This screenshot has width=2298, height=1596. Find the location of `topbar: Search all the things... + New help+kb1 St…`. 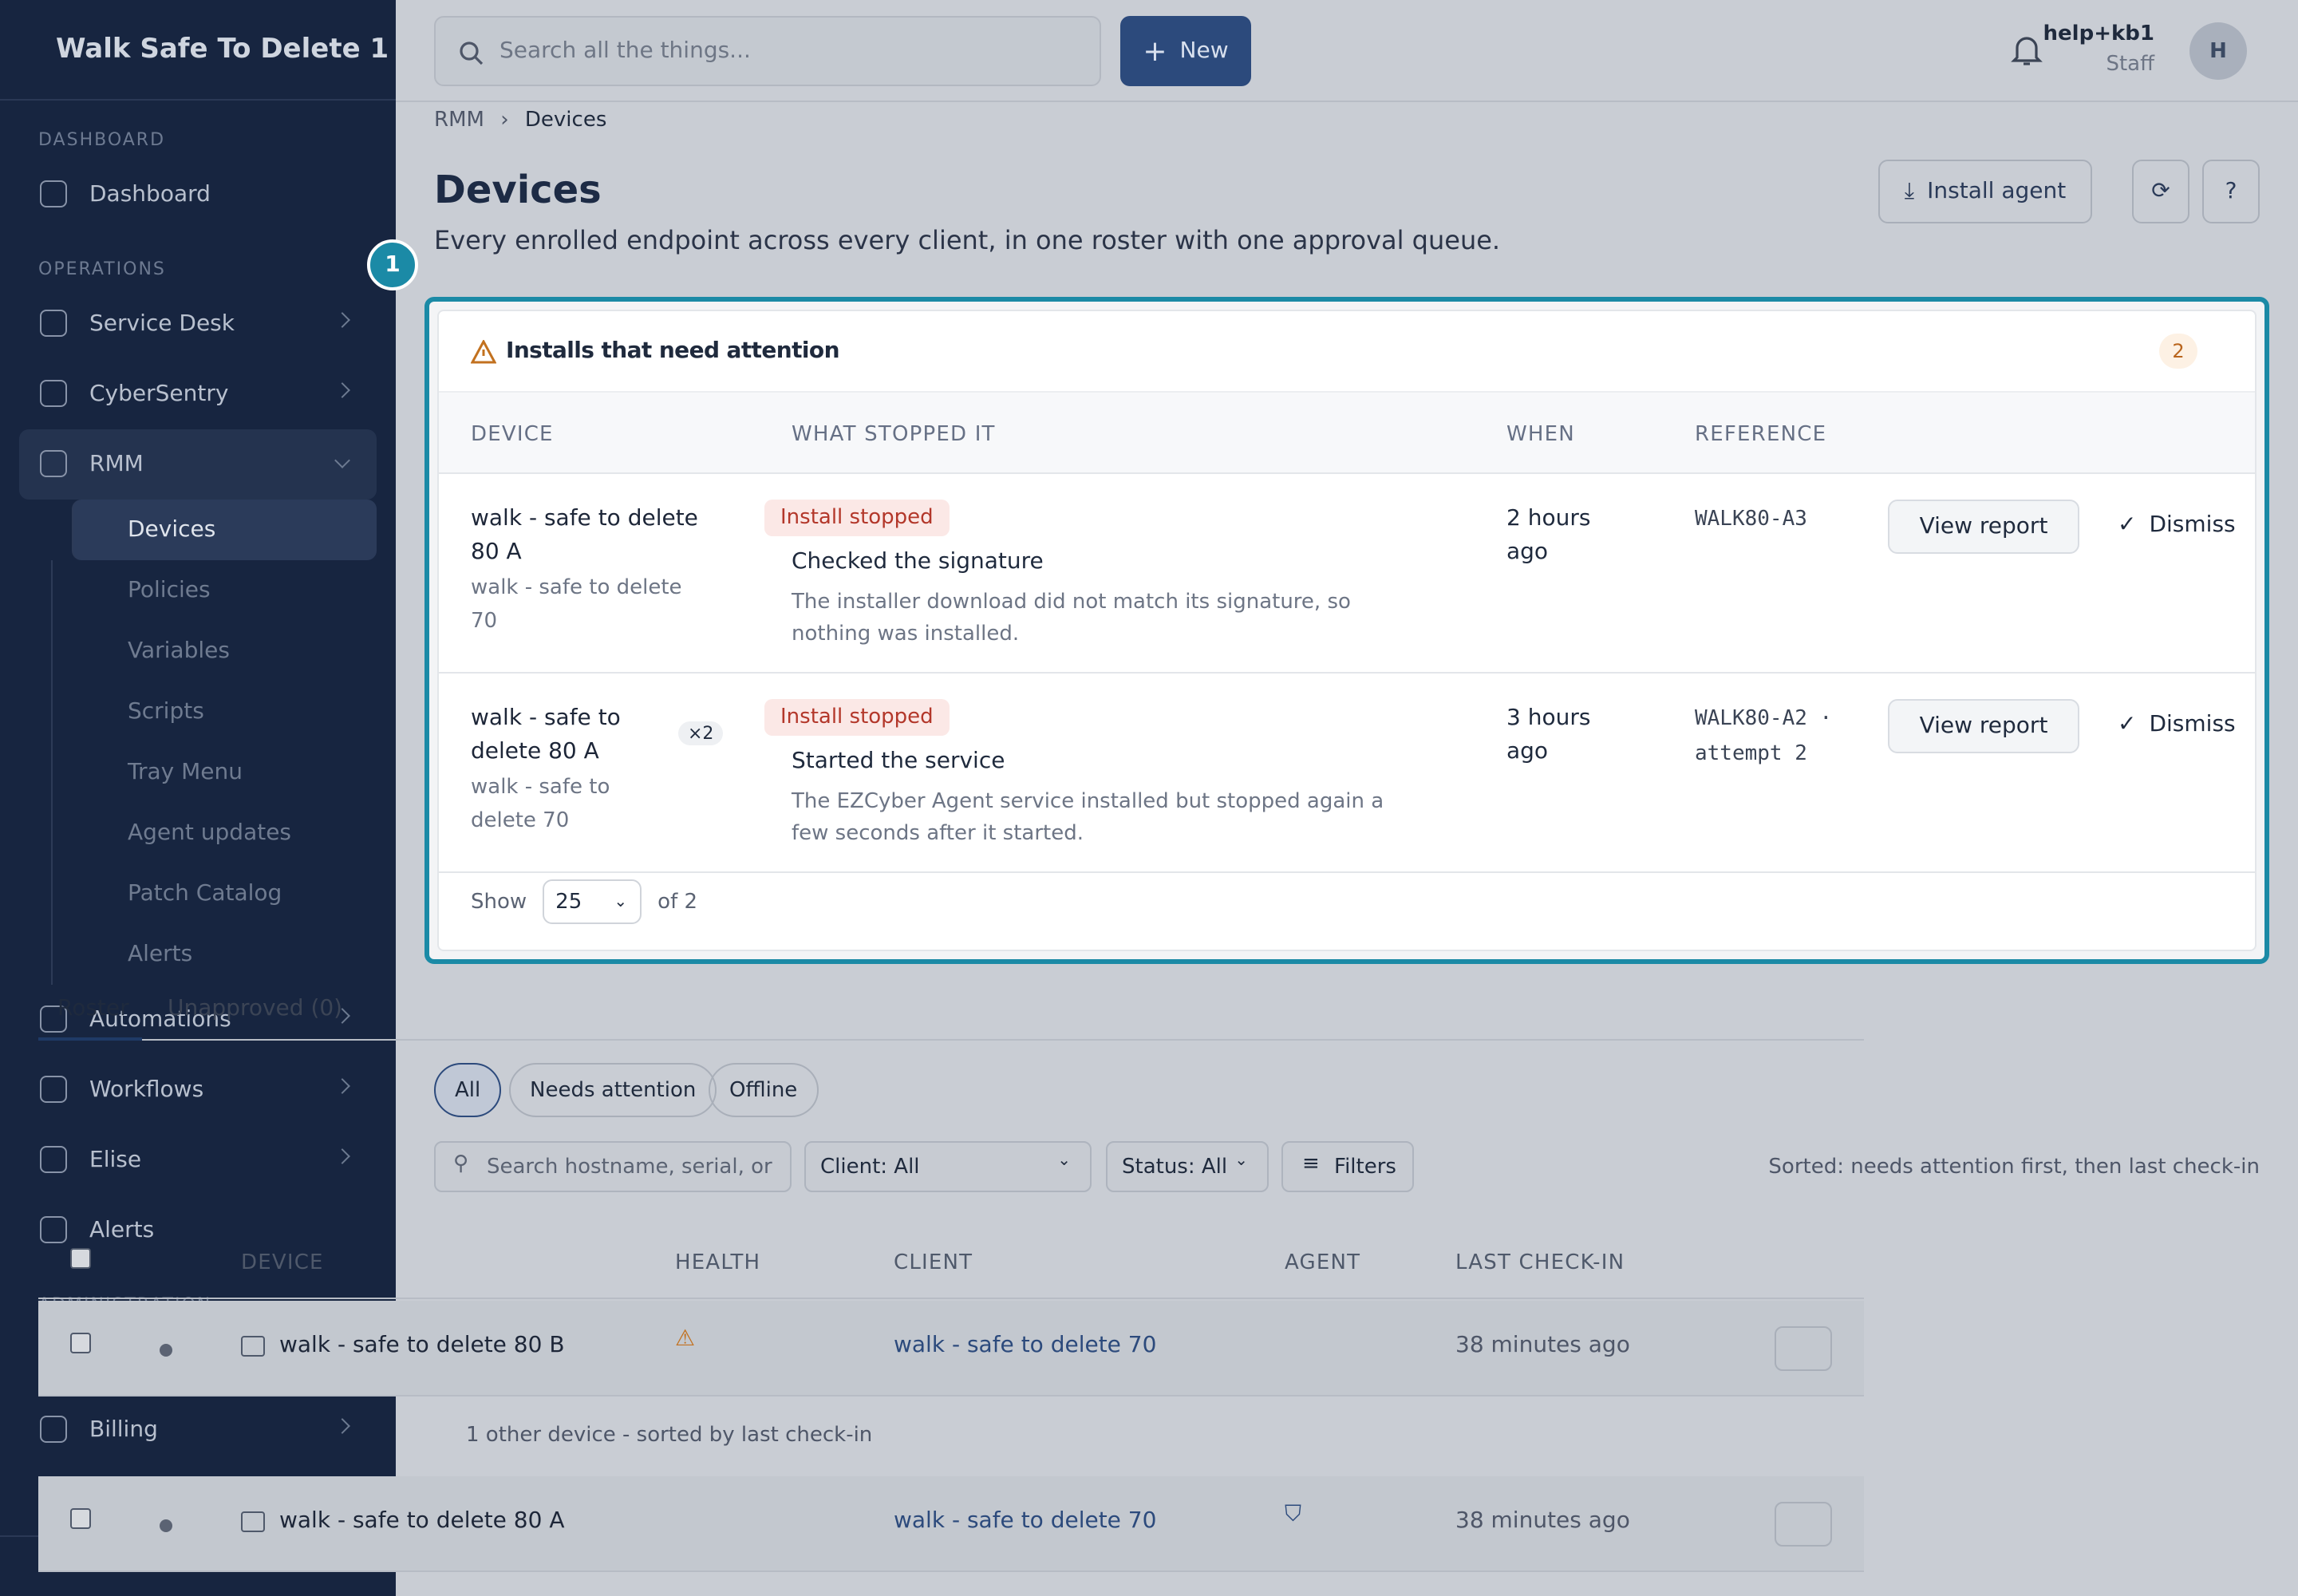

topbar: Search all the things... + New help+kb1 St… is located at coordinates (1347, 51).